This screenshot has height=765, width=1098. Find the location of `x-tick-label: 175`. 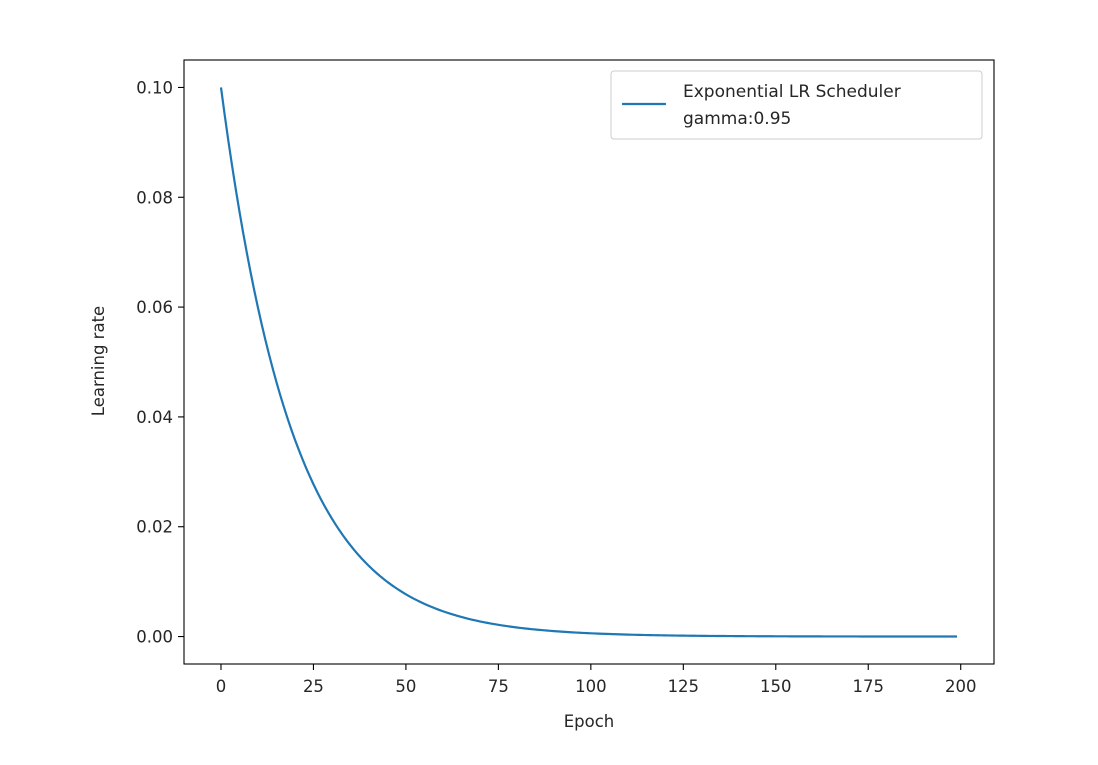

x-tick-label: 175 is located at coordinates (868, 686).